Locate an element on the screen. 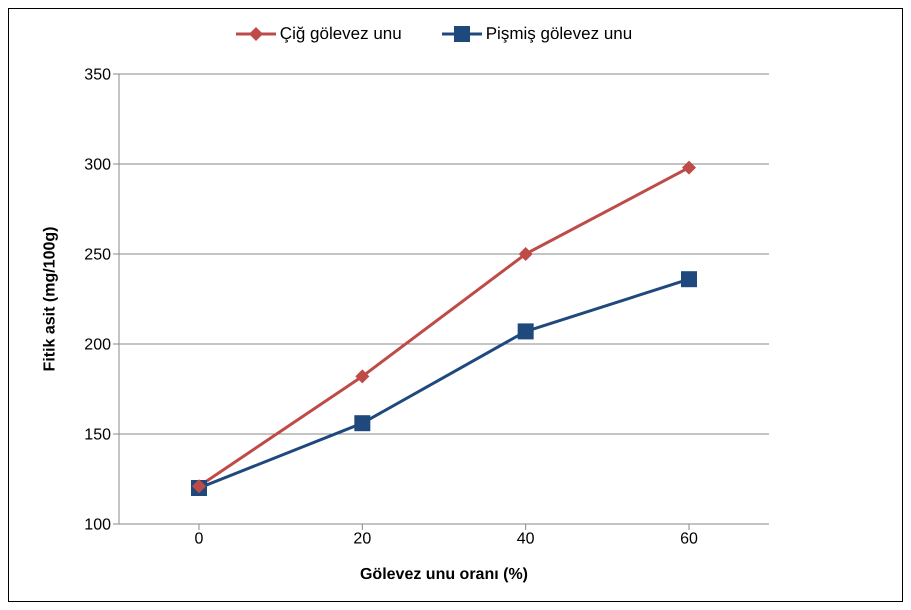  y-tick-label: 300 is located at coordinates (98, 165).